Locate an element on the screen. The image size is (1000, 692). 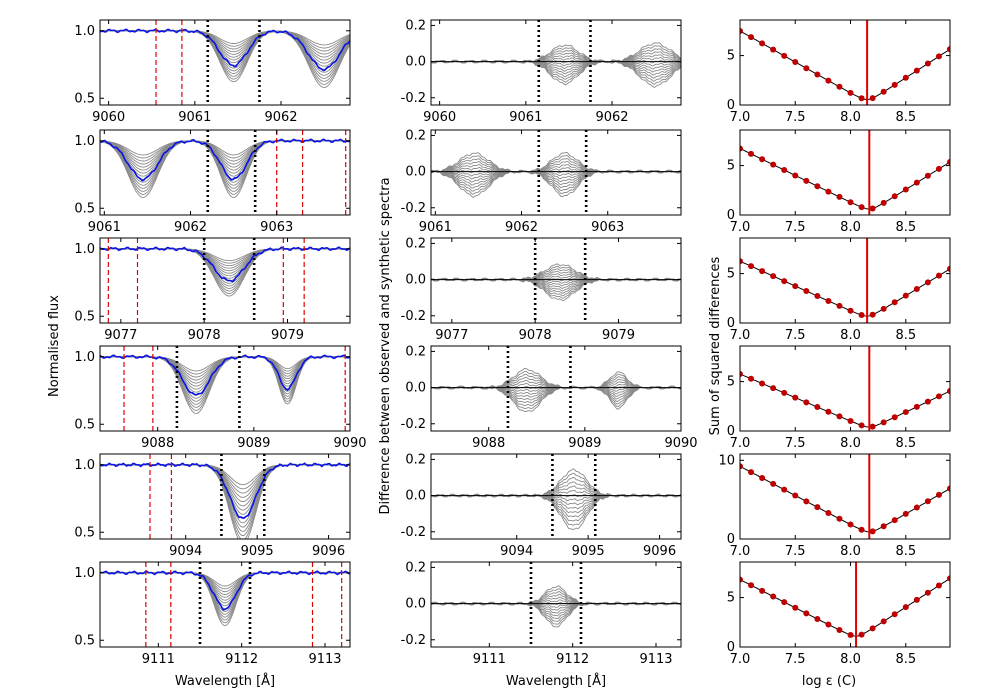
panel-residual-row-4: 9088 9089 9090 0.2 0.0 -0.2 is located at coordinates (549, 397).